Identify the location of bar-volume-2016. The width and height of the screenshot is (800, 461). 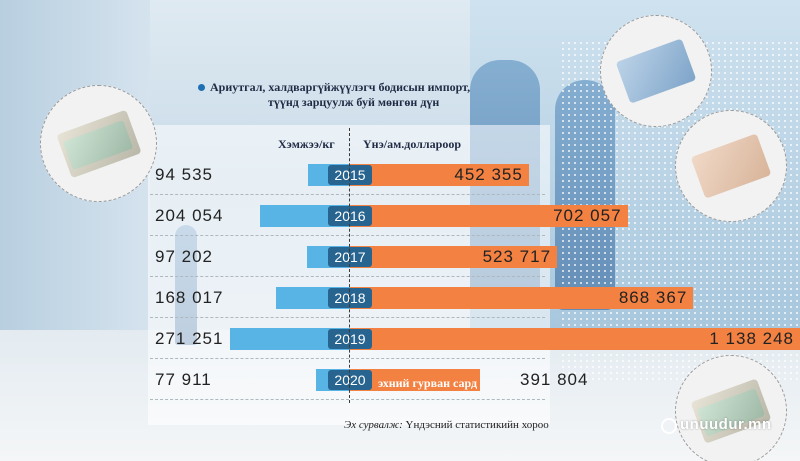
(304, 216).